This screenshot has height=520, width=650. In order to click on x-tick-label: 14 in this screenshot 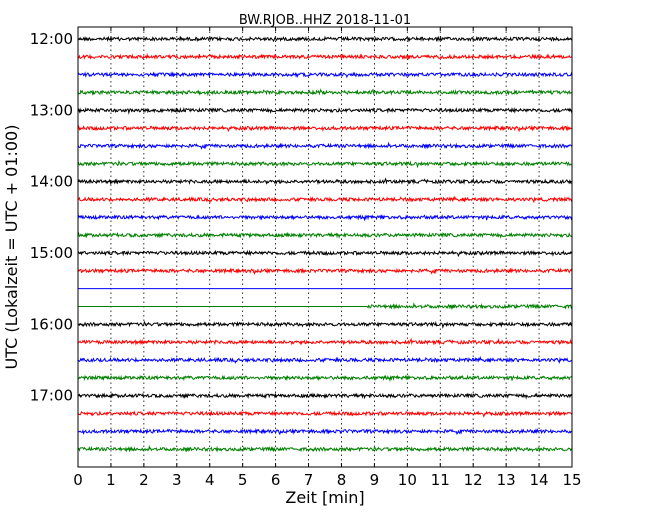, I will do `click(539, 480)`.